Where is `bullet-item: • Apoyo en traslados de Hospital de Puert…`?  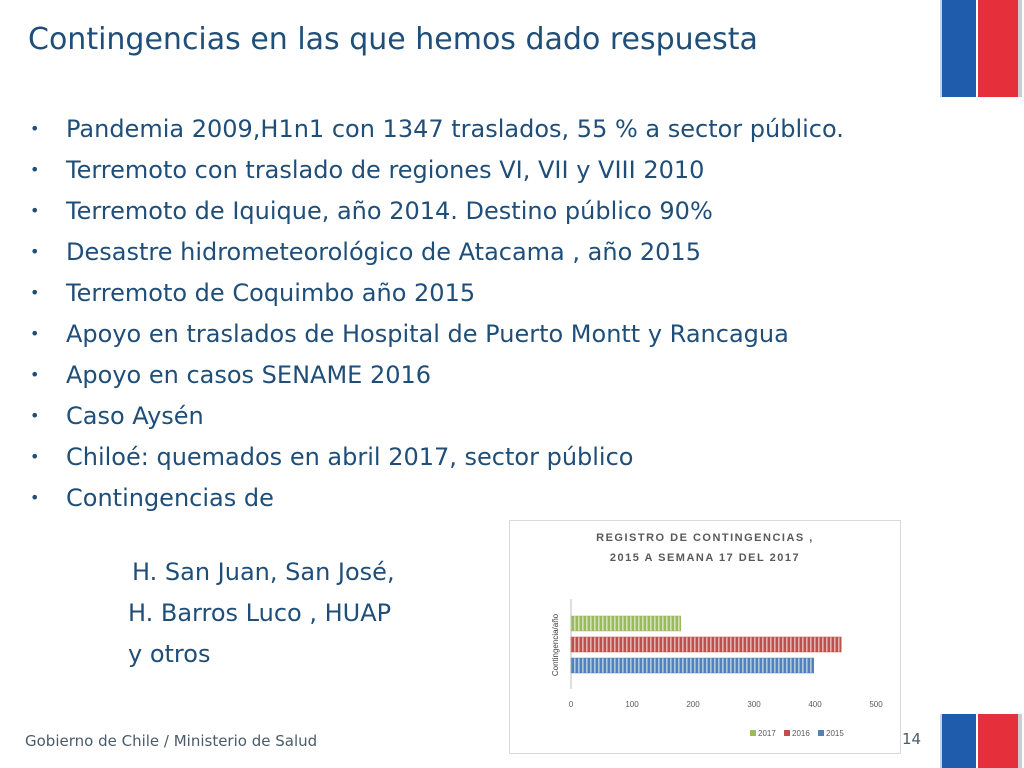 bullet-item: • Apoyo en traslados de Hospital de Puert… is located at coordinates (480, 334).